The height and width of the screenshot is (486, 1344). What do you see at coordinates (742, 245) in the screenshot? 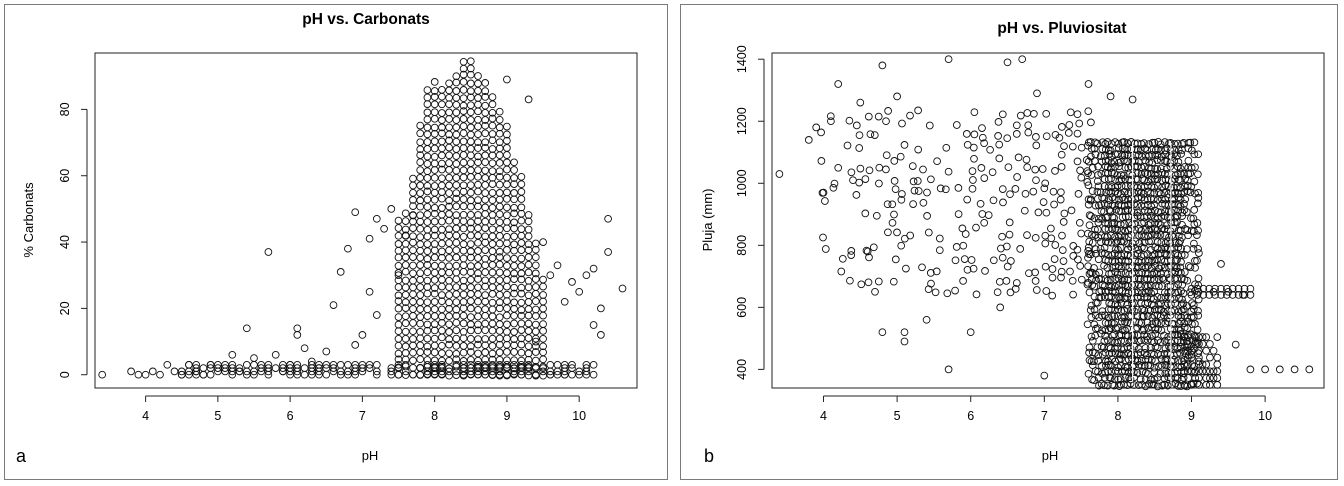
I see `y-tick-label: 800` at bounding box center [742, 245].